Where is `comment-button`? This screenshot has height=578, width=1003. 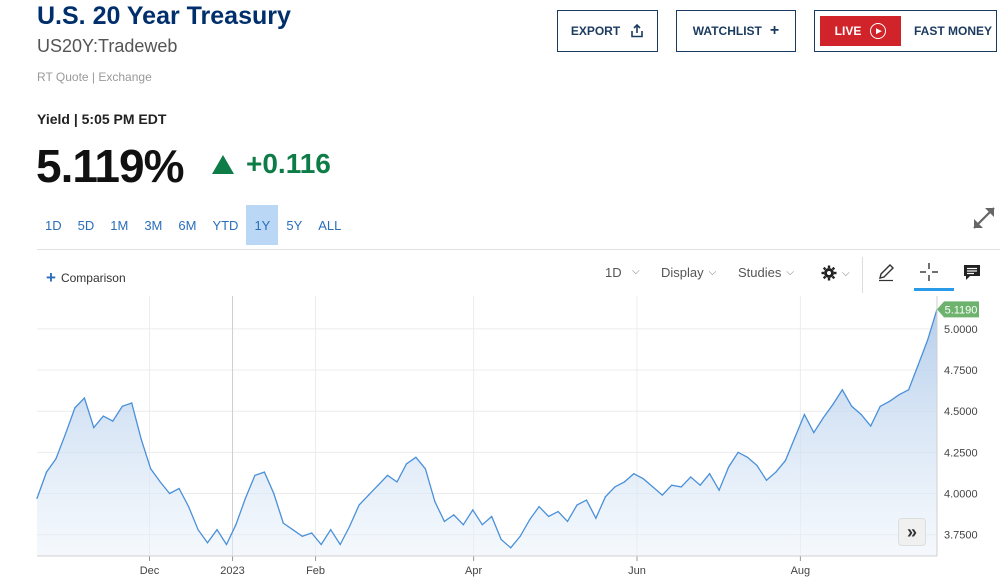
comment-button is located at coordinates (972, 272).